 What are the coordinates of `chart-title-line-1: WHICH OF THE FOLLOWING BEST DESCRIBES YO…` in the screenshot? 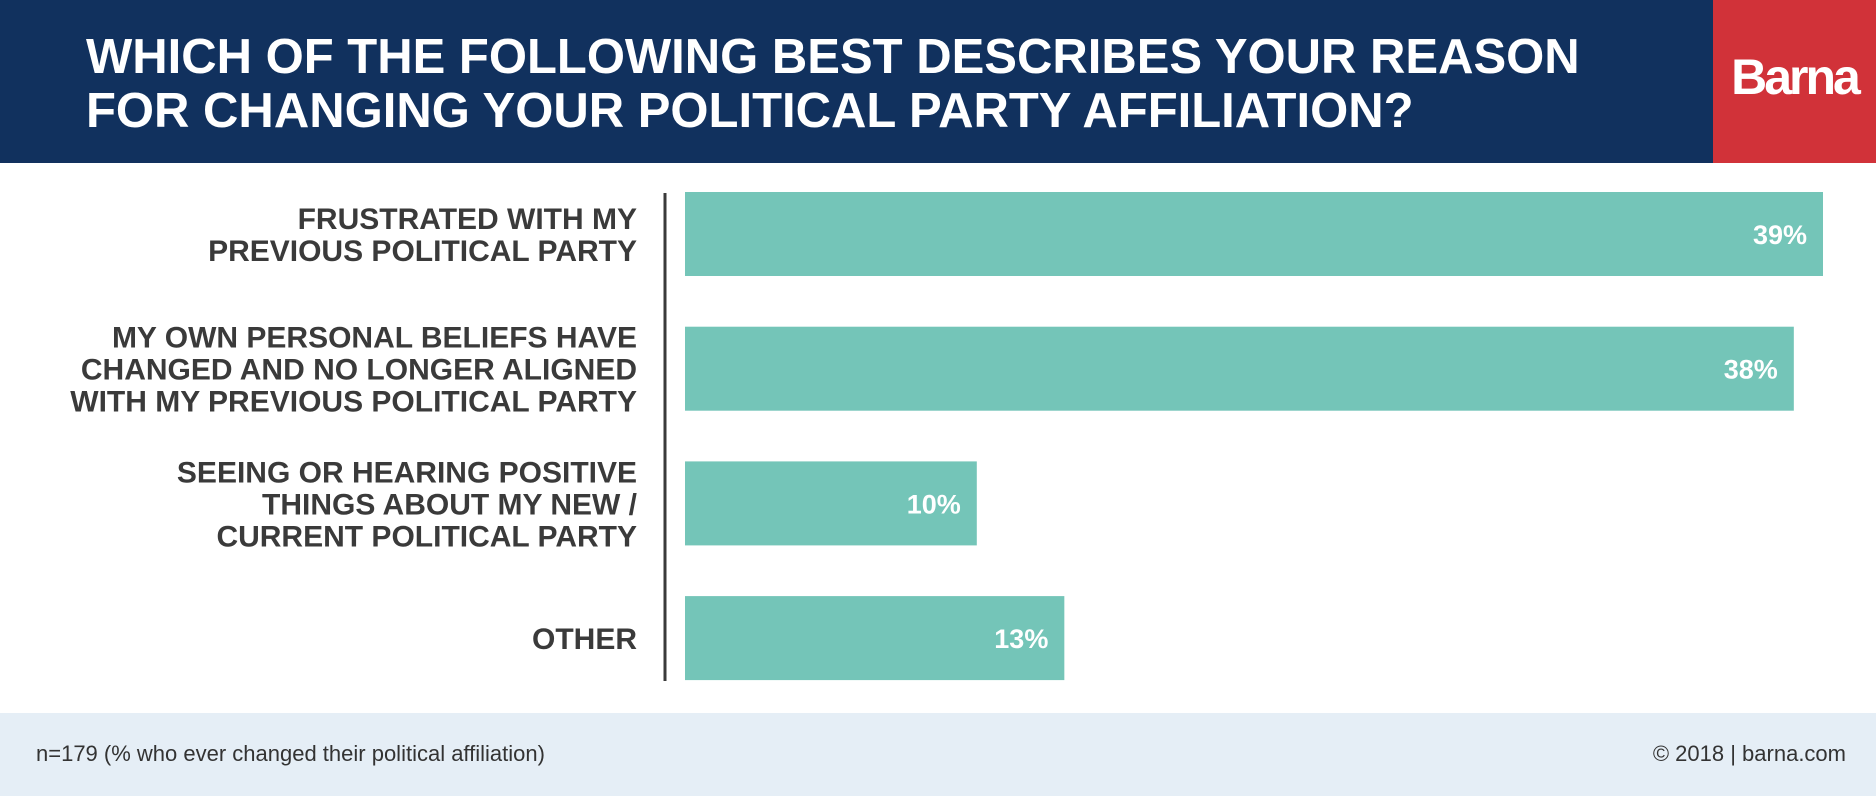 It's located at (833, 57).